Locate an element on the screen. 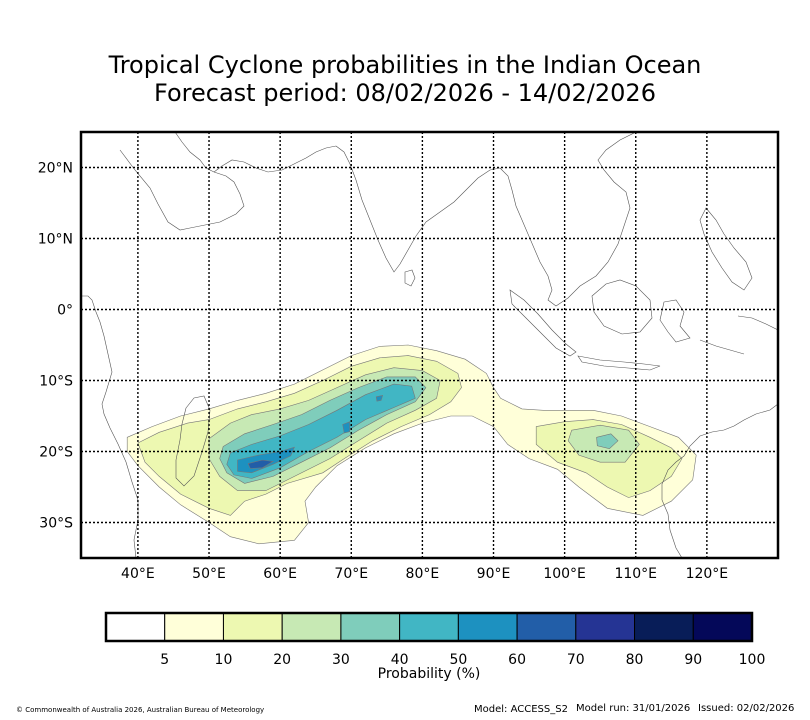 Image resolution: width=810 pixels, height=720 pixels. colorbar-tick-label: 10 is located at coordinates (224, 660).